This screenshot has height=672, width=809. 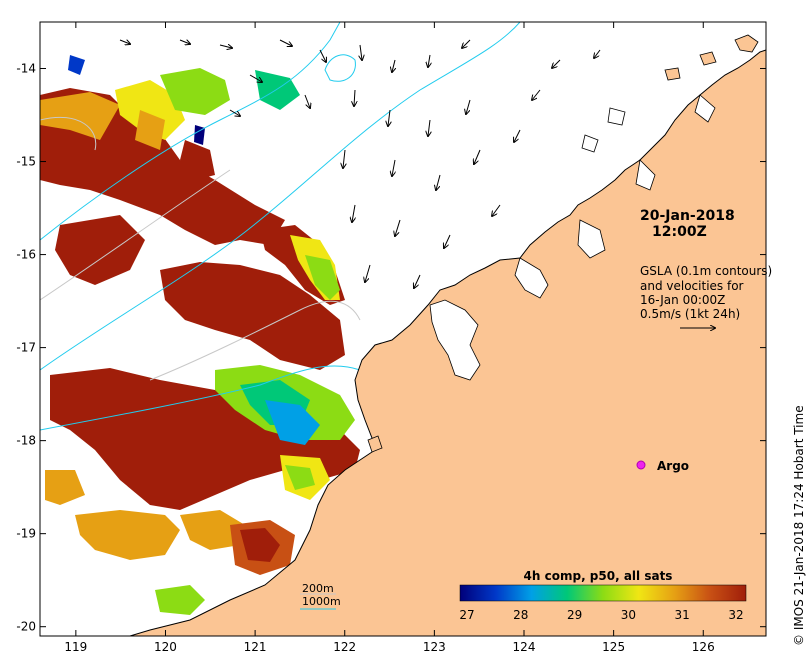 What do you see at coordinates (466, 615) in the screenshot?
I see `colorbar-tick-label: 27` at bounding box center [466, 615].